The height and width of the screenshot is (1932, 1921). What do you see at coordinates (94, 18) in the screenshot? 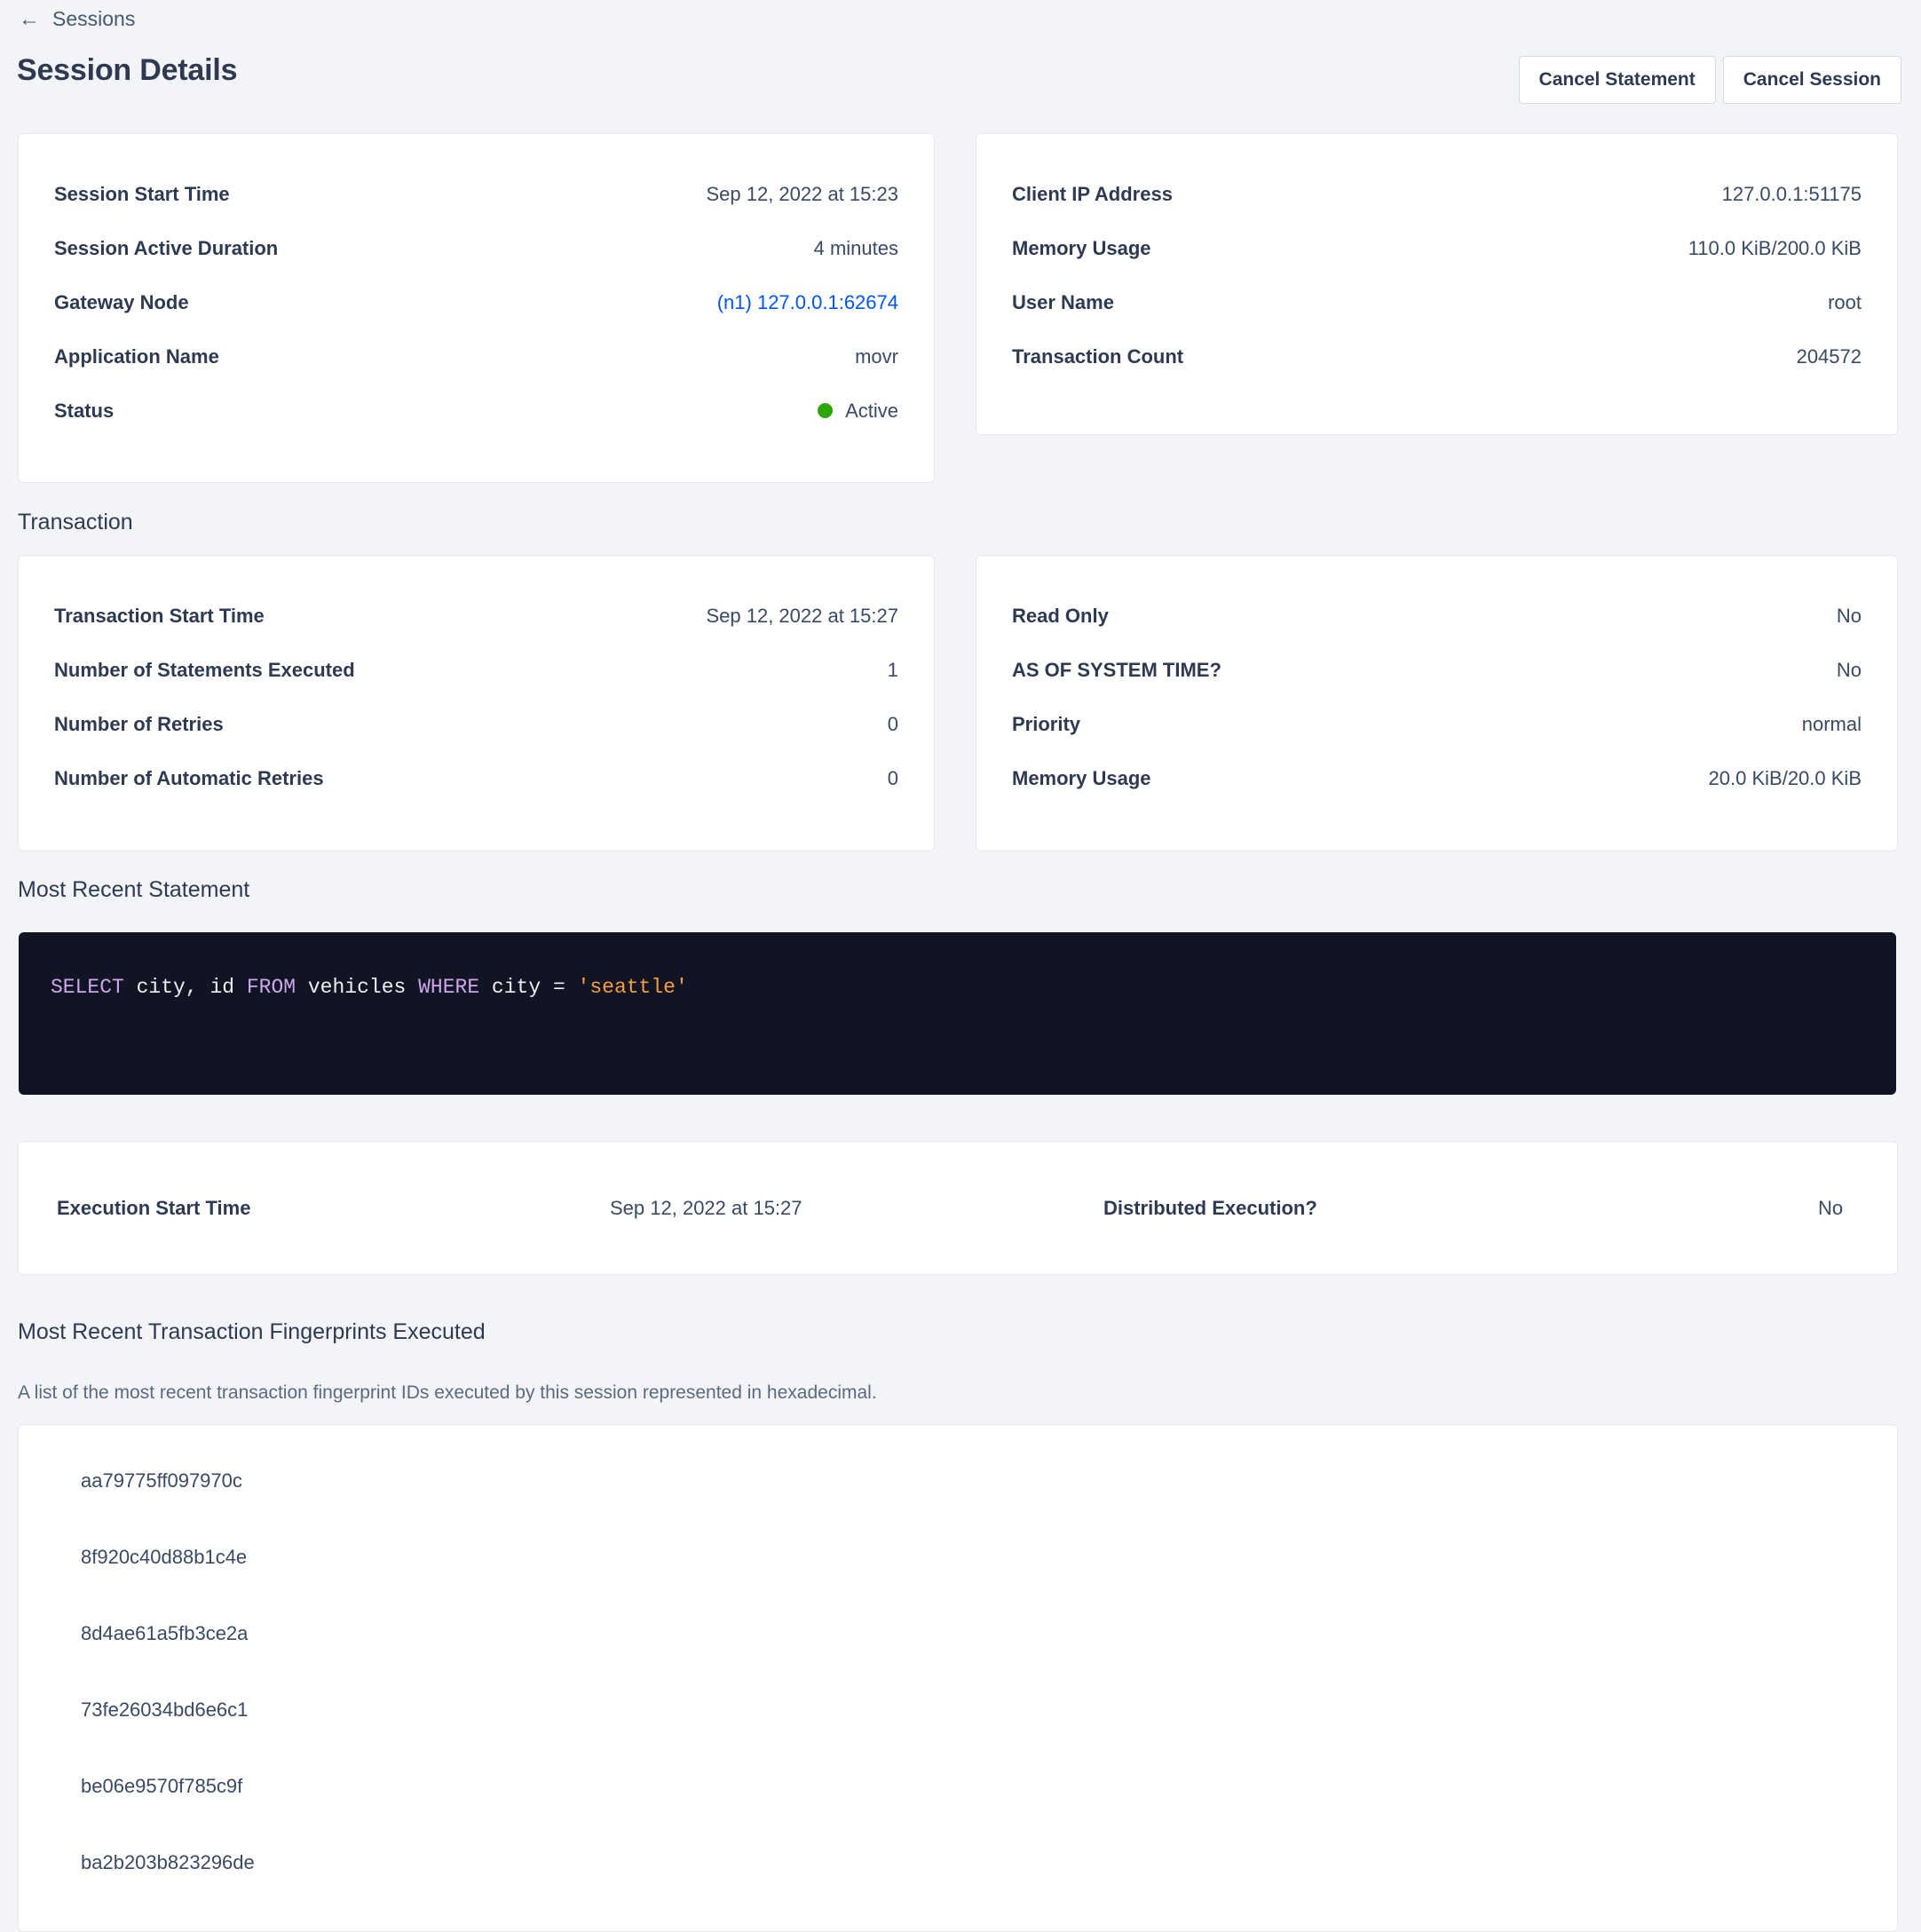
I see `breadcrumb-label: Sessions` at bounding box center [94, 18].